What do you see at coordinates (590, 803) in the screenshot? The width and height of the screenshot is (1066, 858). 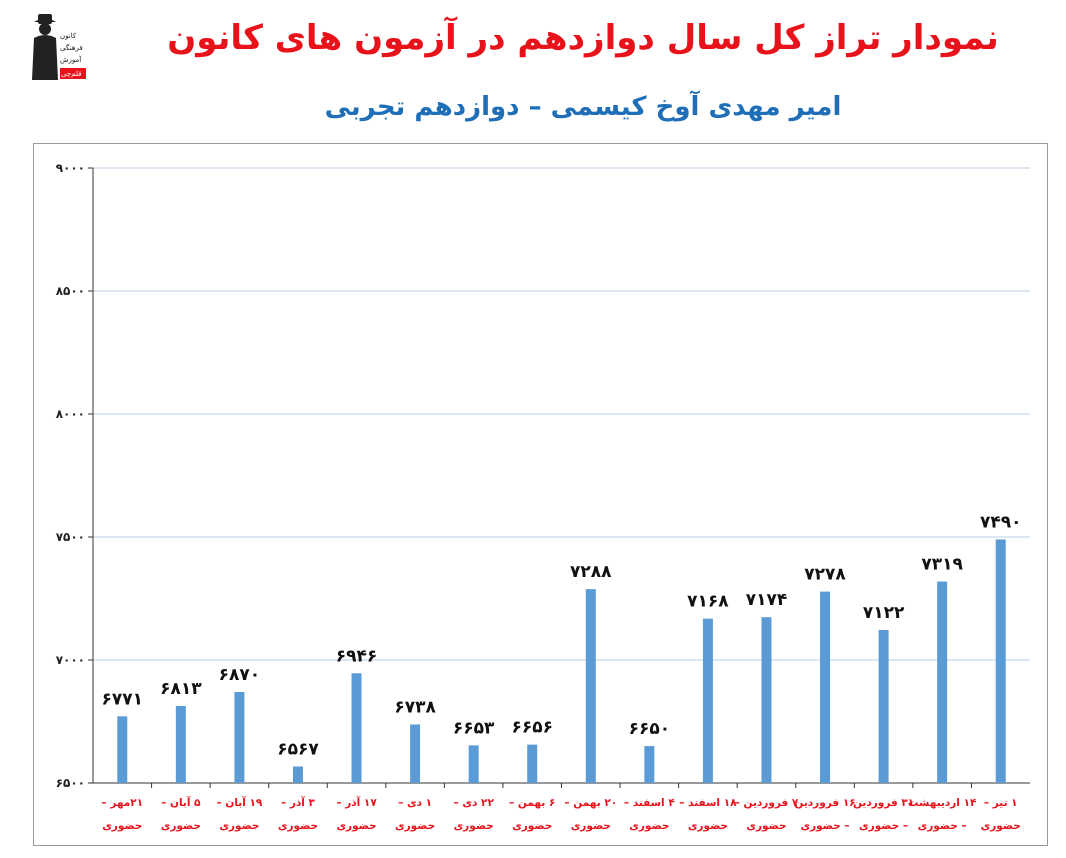 I see `x-tick-label: ۲۰ بهمن –` at bounding box center [590, 803].